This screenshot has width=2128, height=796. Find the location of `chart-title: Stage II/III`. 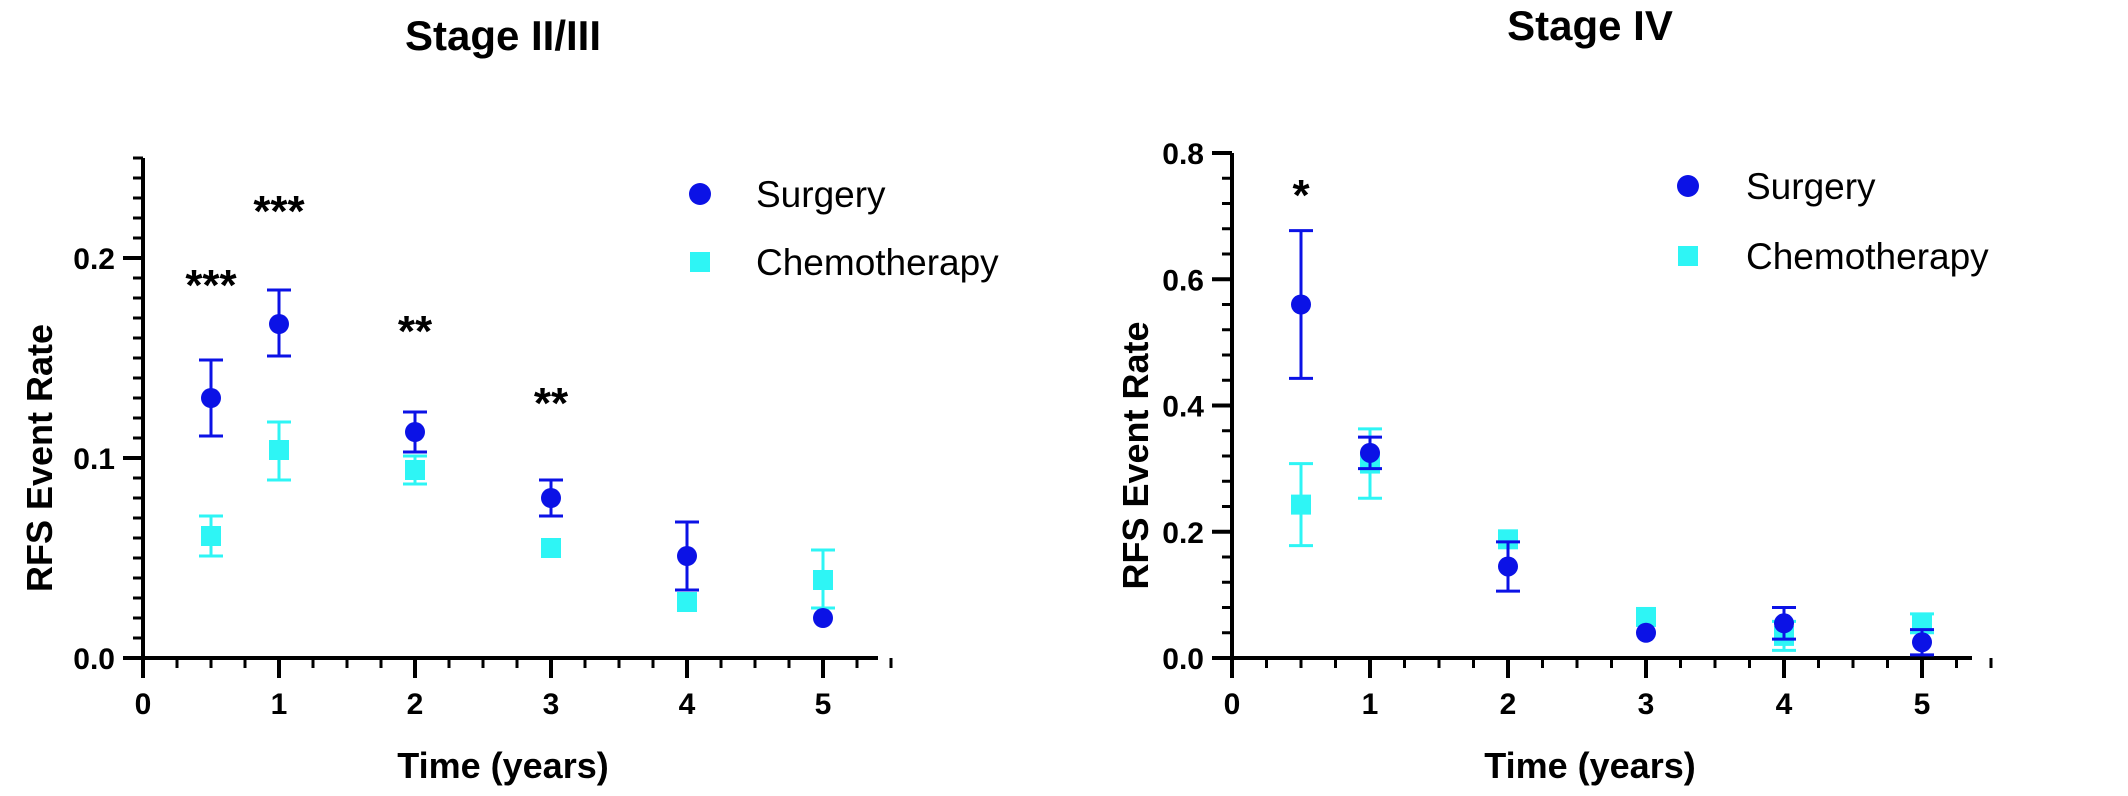

chart-title: Stage II/III is located at coordinates (503, 35).